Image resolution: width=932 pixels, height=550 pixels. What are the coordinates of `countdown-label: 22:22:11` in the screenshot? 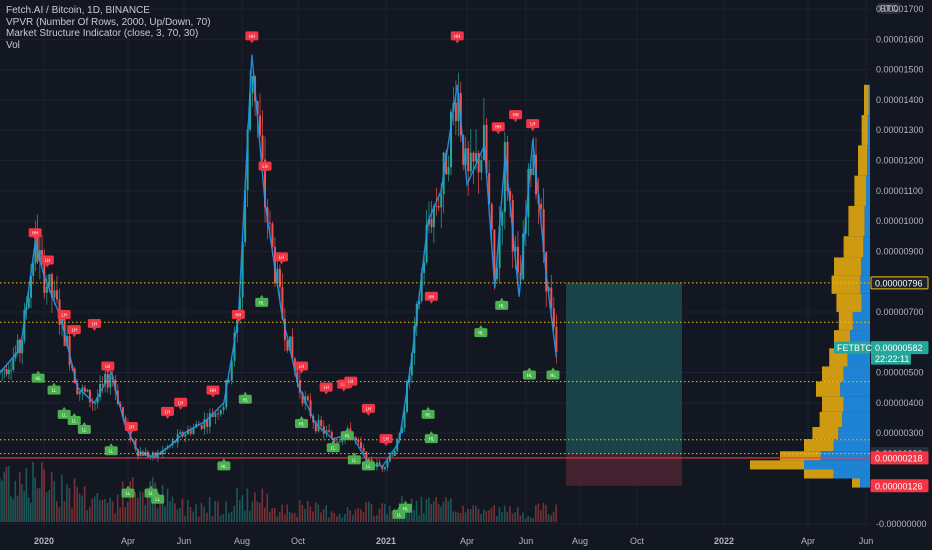 It's located at (892, 359).